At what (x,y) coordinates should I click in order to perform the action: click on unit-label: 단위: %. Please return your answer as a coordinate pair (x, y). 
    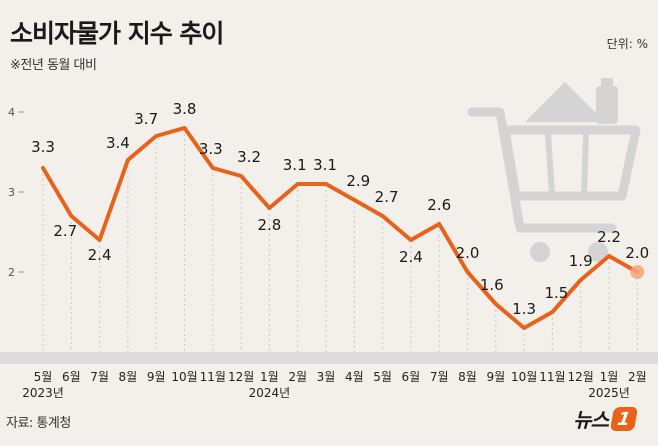
    Looking at the image, I should click on (627, 44).